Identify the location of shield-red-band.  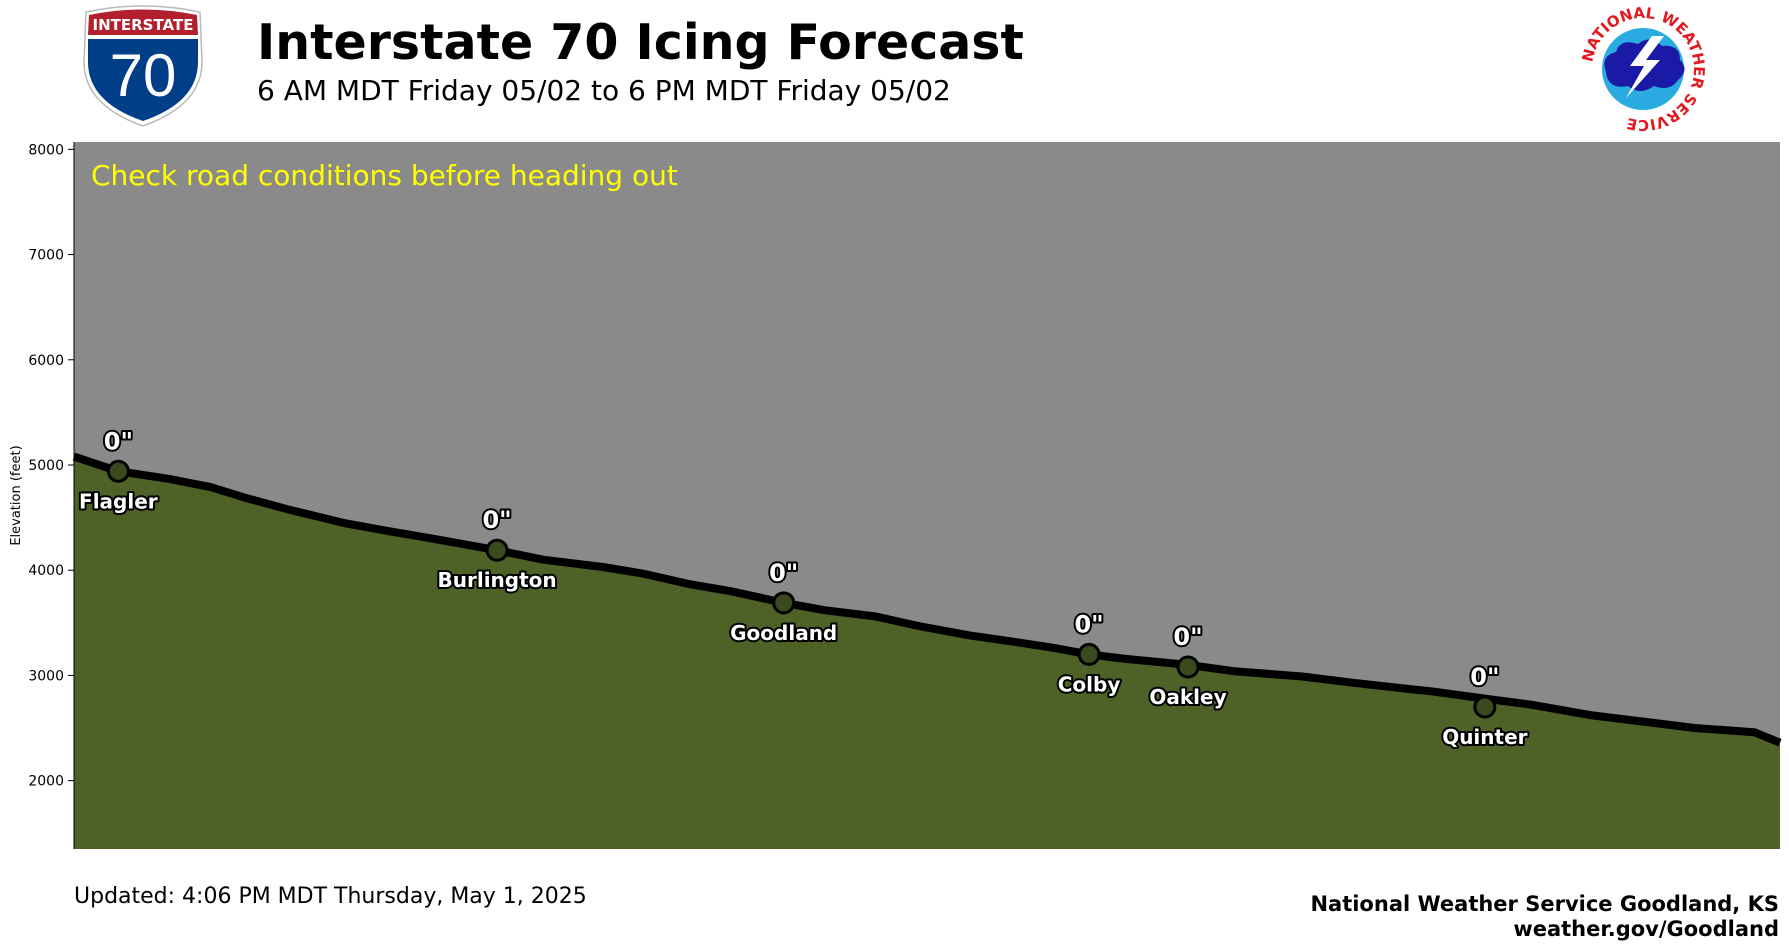
(143, 22).